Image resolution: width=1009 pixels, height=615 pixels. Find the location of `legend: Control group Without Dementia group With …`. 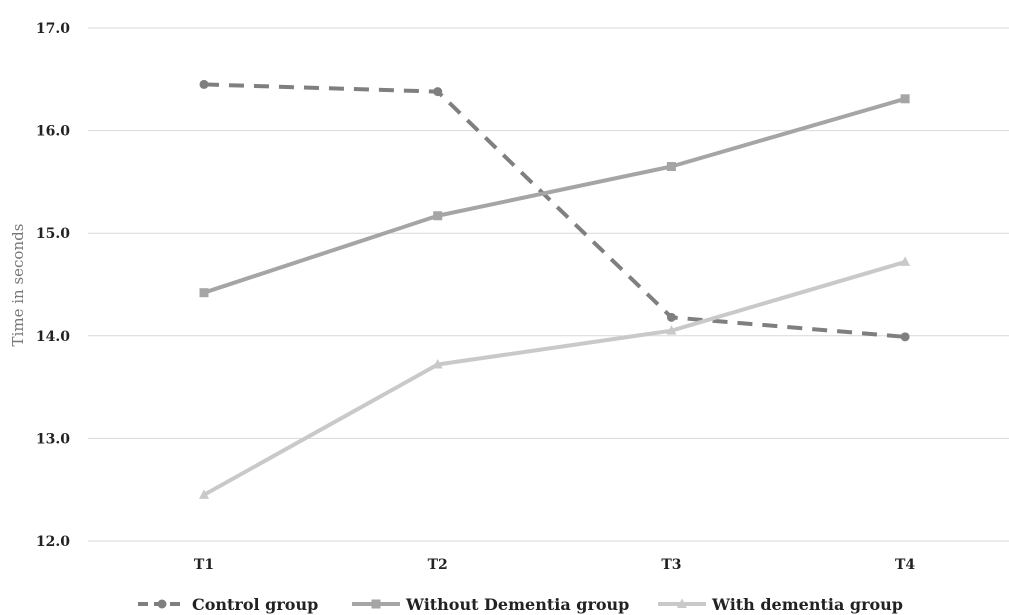

legend: Control group Without Dementia group With … is located at coordinates (520, 604).